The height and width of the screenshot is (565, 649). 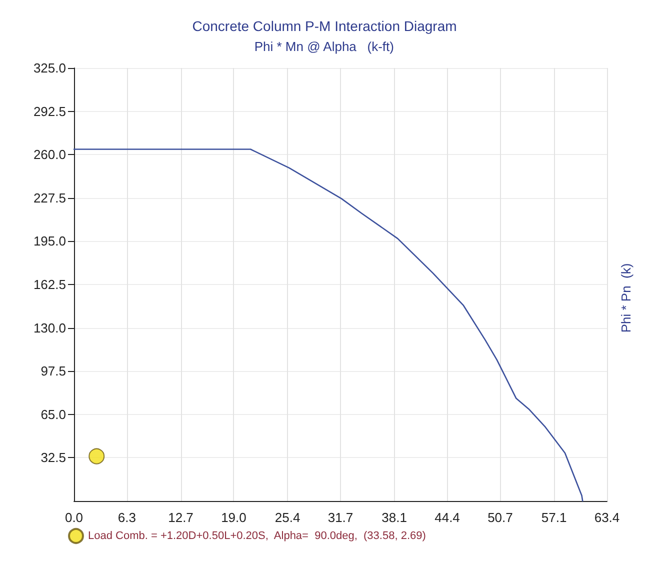 I want to click on y-tick-label: 195.0, so click(x=49, y=241).